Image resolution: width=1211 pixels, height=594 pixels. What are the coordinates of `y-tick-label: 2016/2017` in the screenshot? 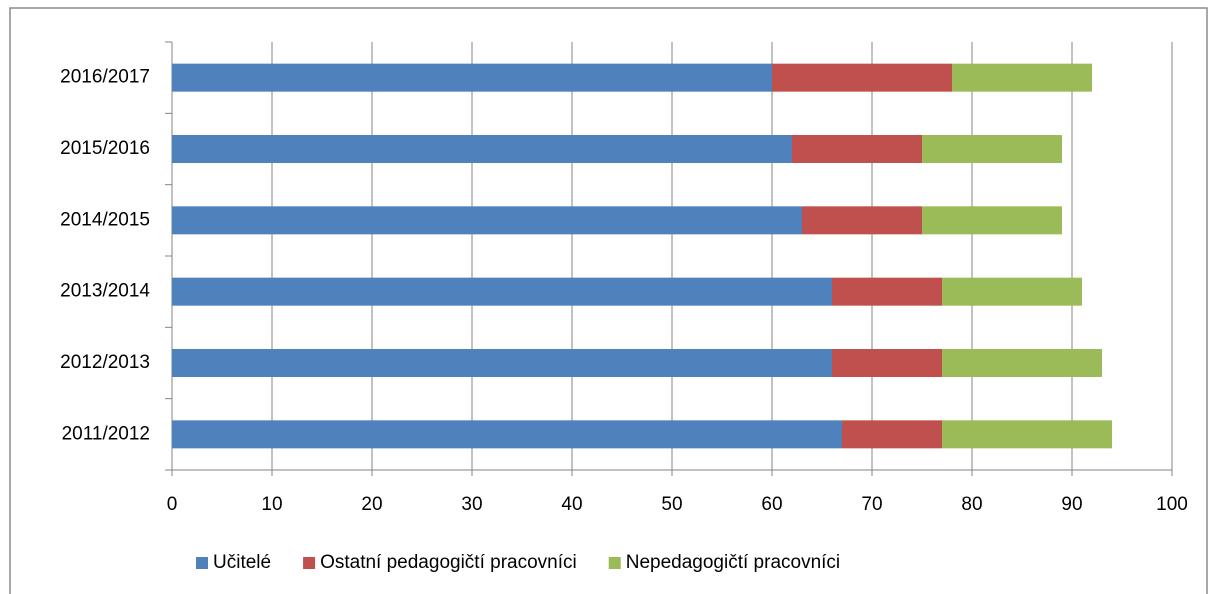 It's located at (105, 77).